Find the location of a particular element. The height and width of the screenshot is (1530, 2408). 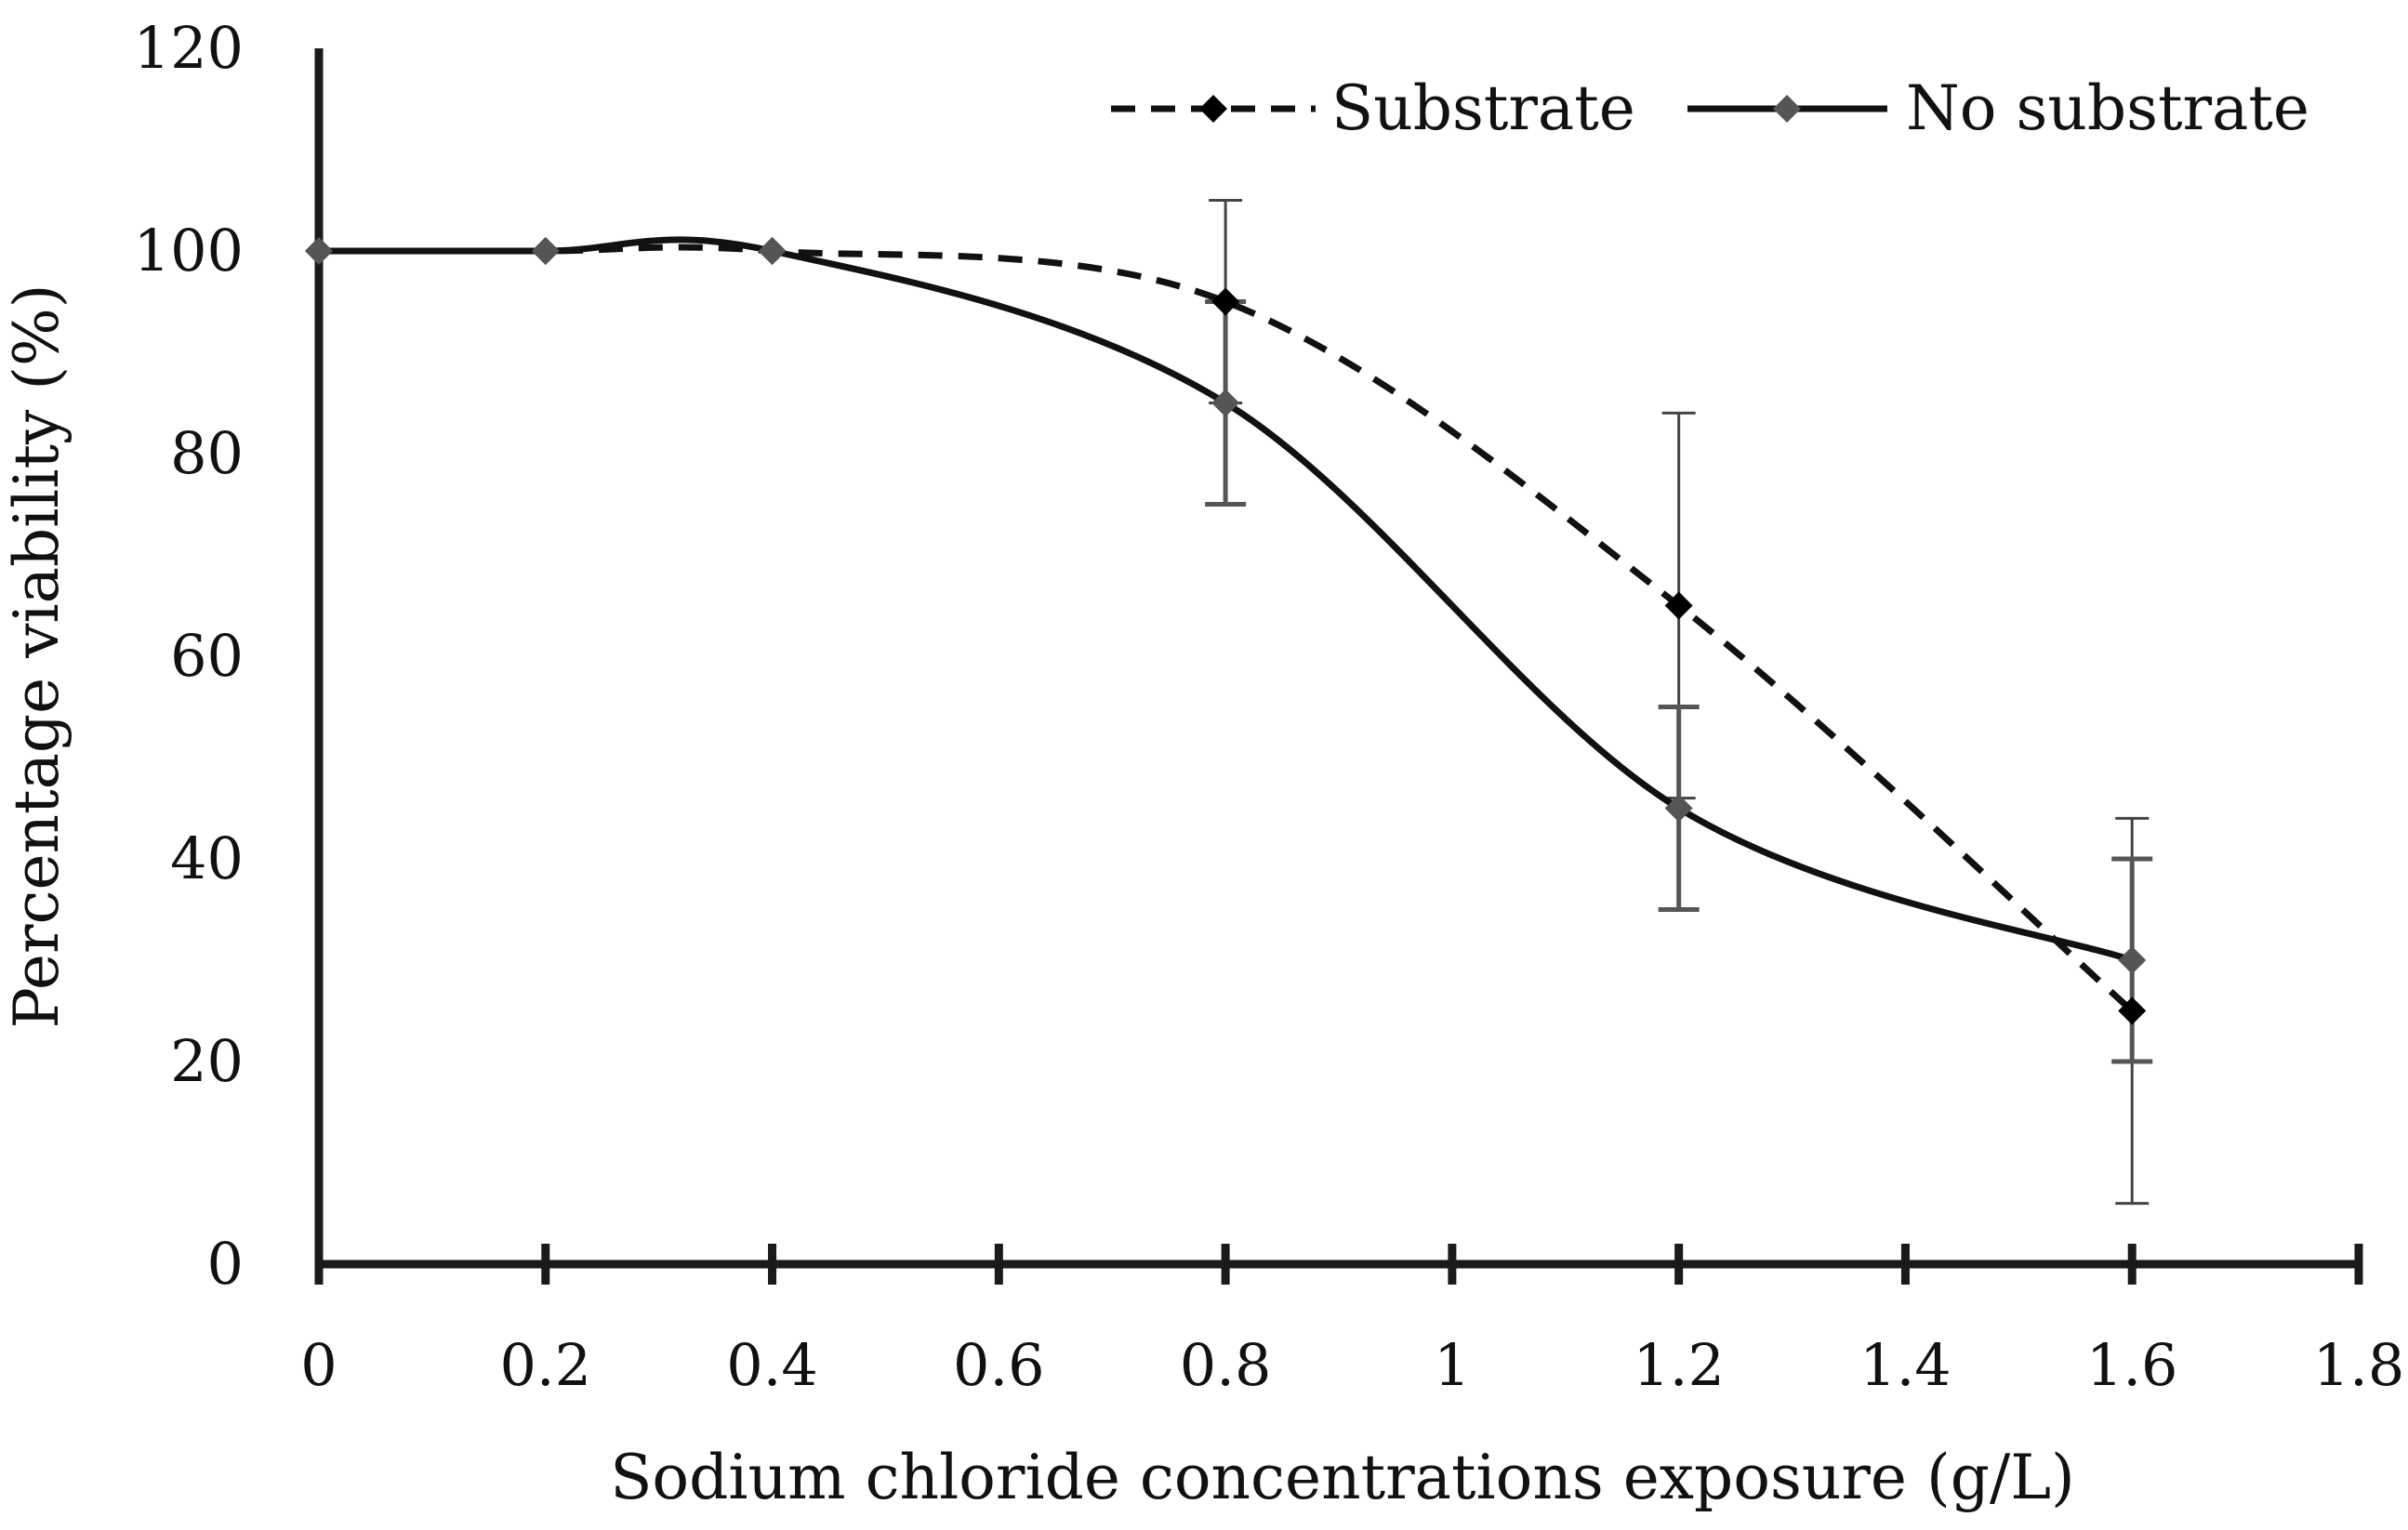

y-tick-label-40: 40 is located at coordinates (207, 858).